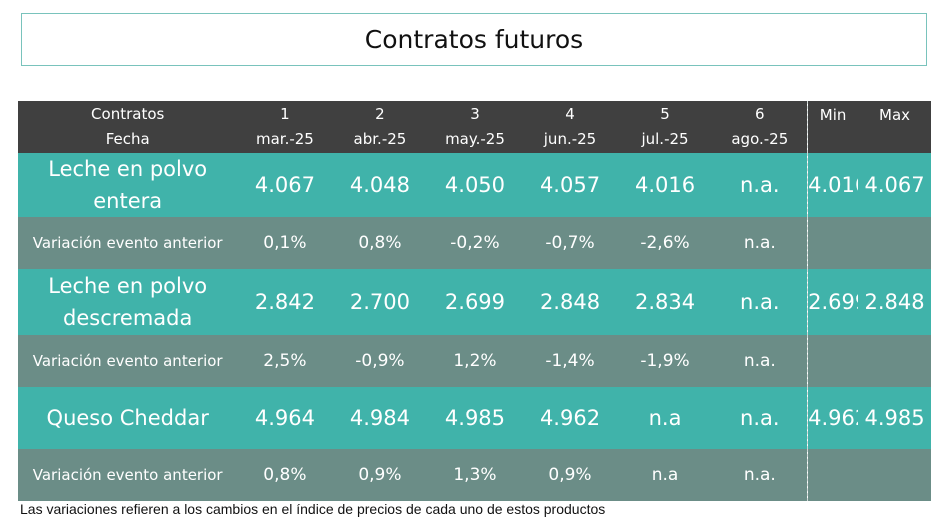 This screenshot has width=952, height=527. I want to click on header-contract-6: 6 ago.-25, so click(760, 127).